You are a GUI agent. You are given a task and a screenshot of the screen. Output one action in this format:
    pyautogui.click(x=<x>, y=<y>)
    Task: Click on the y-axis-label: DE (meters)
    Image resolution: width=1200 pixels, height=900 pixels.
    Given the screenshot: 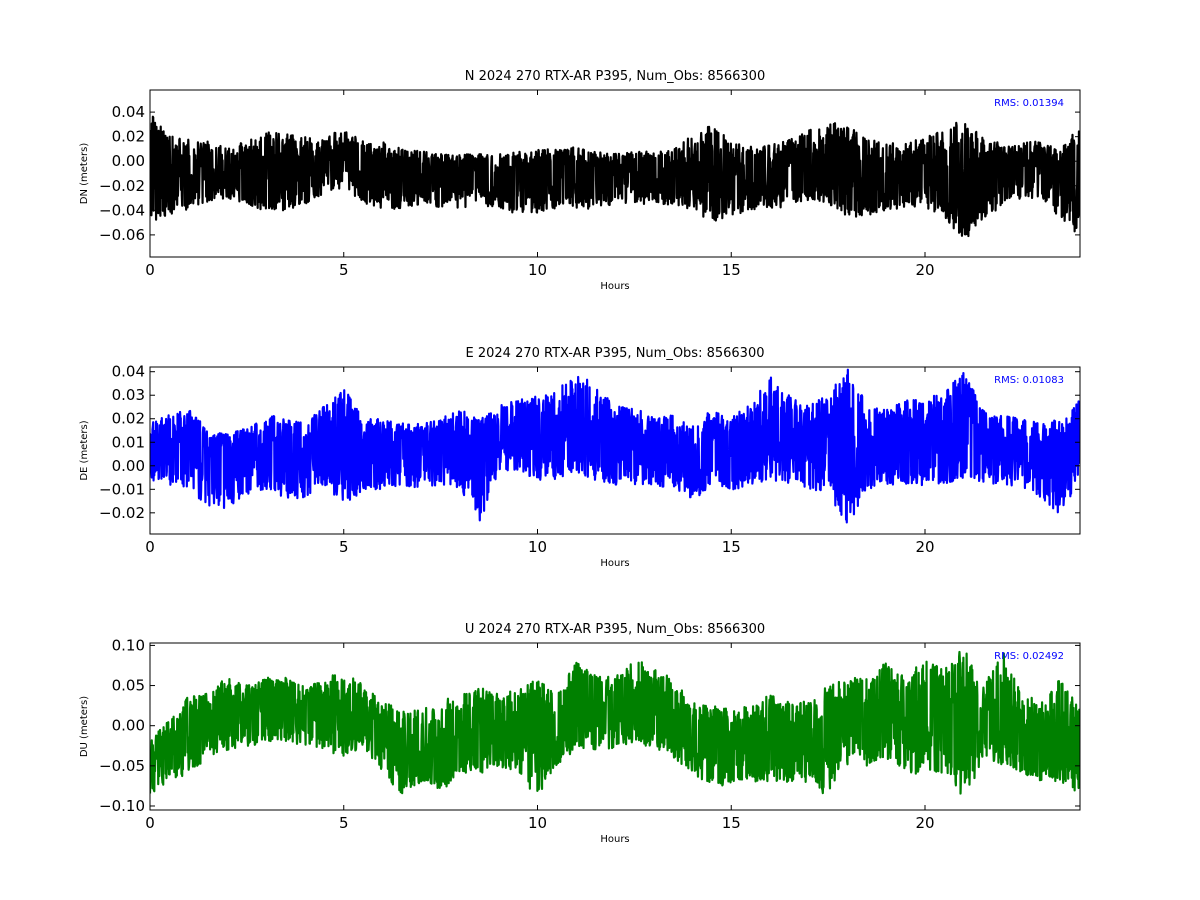 What is the action you would take?
    pyautogui.click(x=84, y=450)
    